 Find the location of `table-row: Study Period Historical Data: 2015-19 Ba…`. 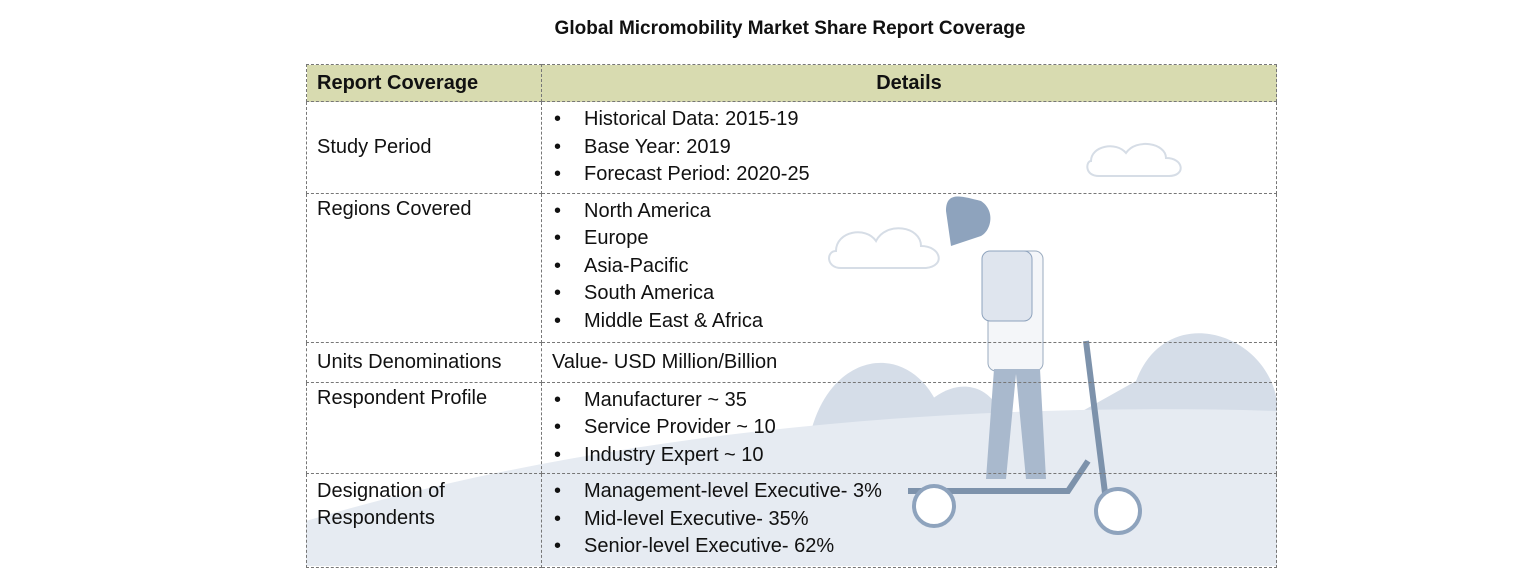

table-row: Study Period Historical Data: 2015-19 Ba… is located at coordinates (791, 147).